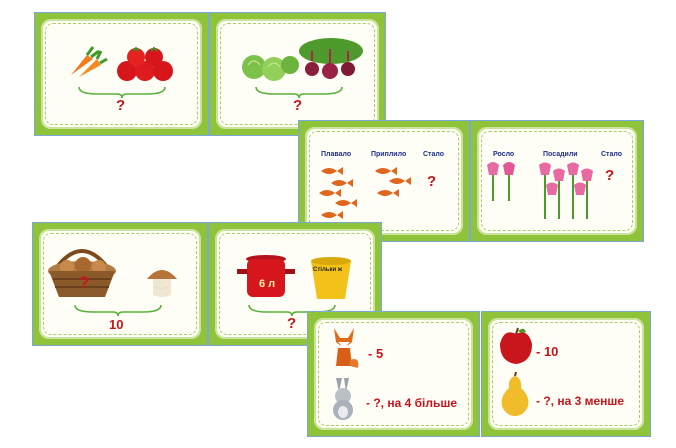  Describe the element at coordinates (120, 284) in the screenshot. I see `card-mushrooms: ? 10` at that location.